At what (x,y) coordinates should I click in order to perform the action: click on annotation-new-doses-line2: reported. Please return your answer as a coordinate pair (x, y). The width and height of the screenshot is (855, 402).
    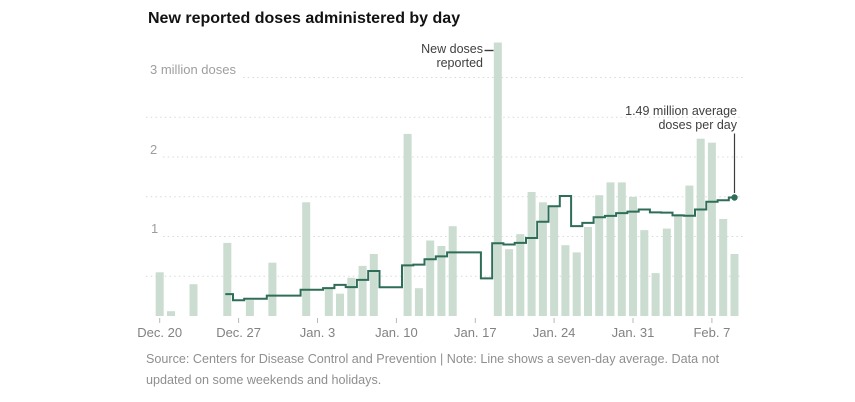
    Looking at the image, I should click on (459, 62).